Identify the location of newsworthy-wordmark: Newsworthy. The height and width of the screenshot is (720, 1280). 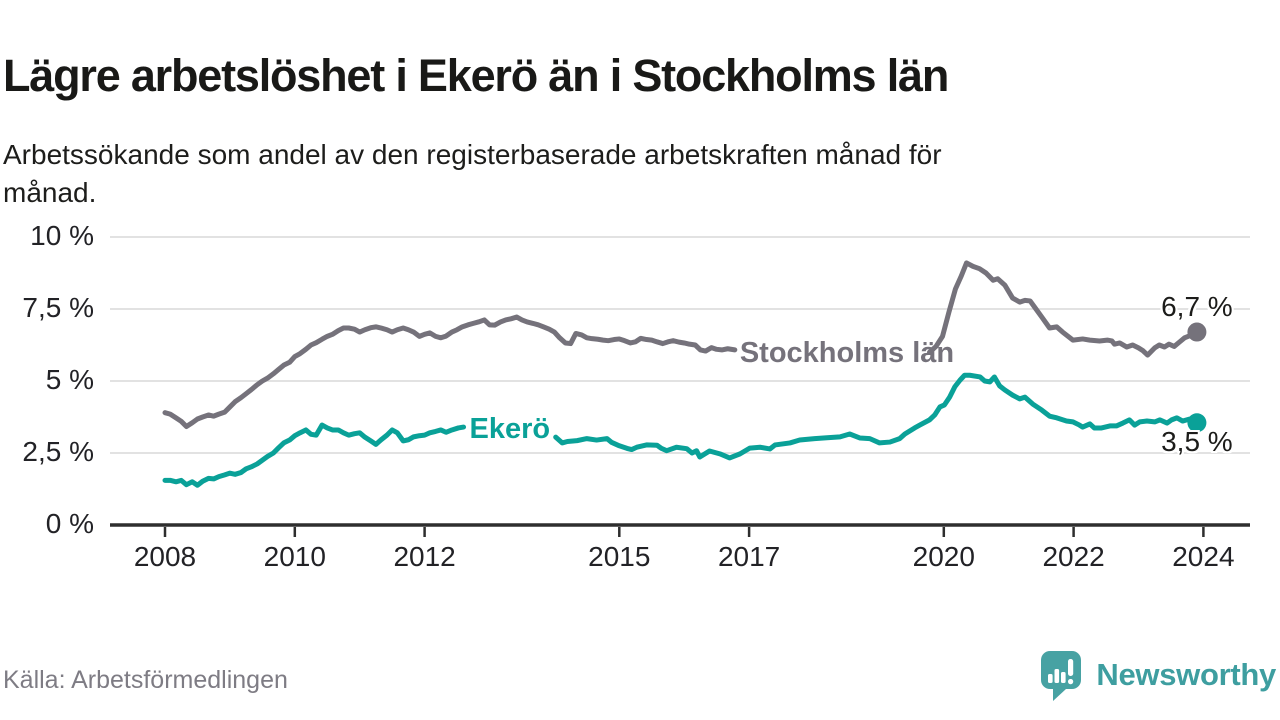
(1186, 674).